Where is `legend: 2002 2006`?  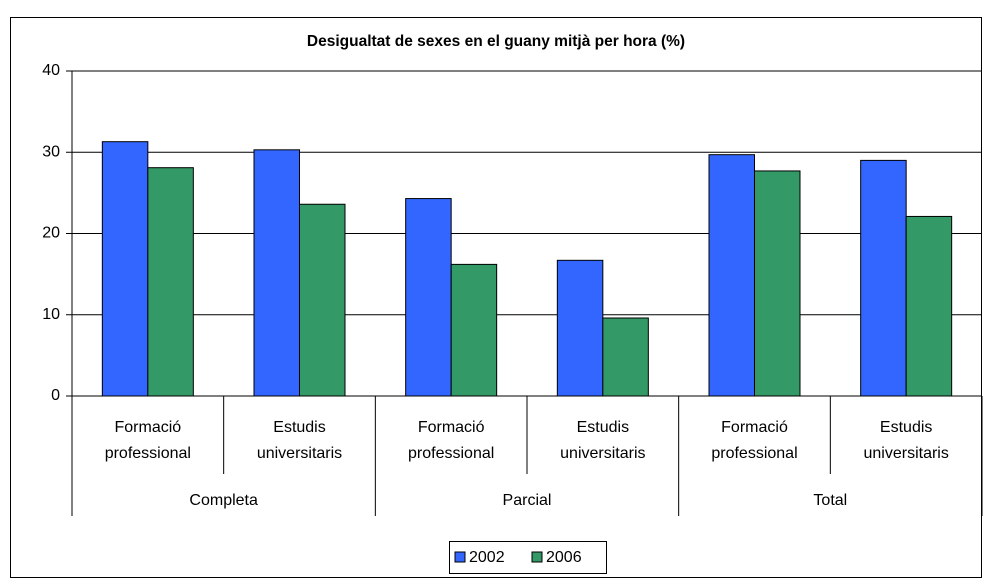
legend: 2002 2006 is located at coordinates (528, 557).